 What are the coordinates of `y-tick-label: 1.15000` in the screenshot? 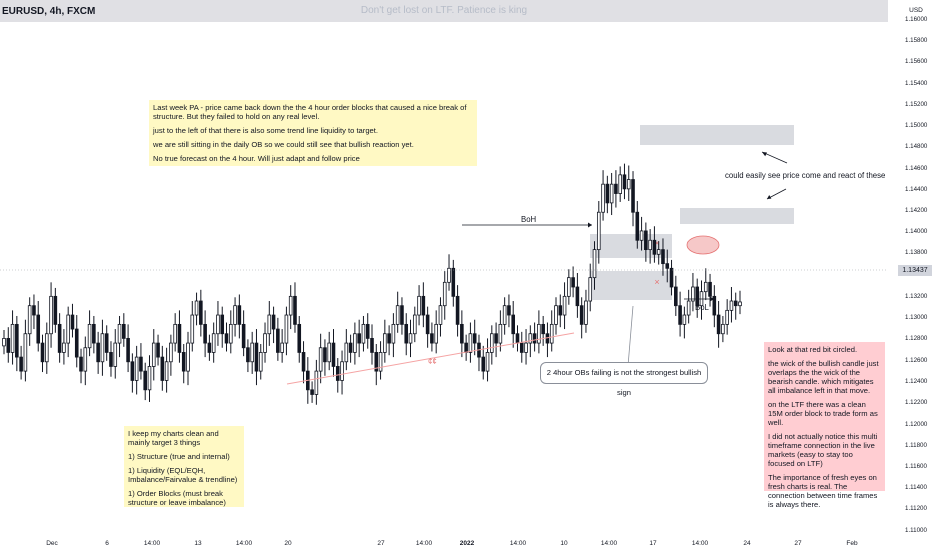 It's located at (916, 125).